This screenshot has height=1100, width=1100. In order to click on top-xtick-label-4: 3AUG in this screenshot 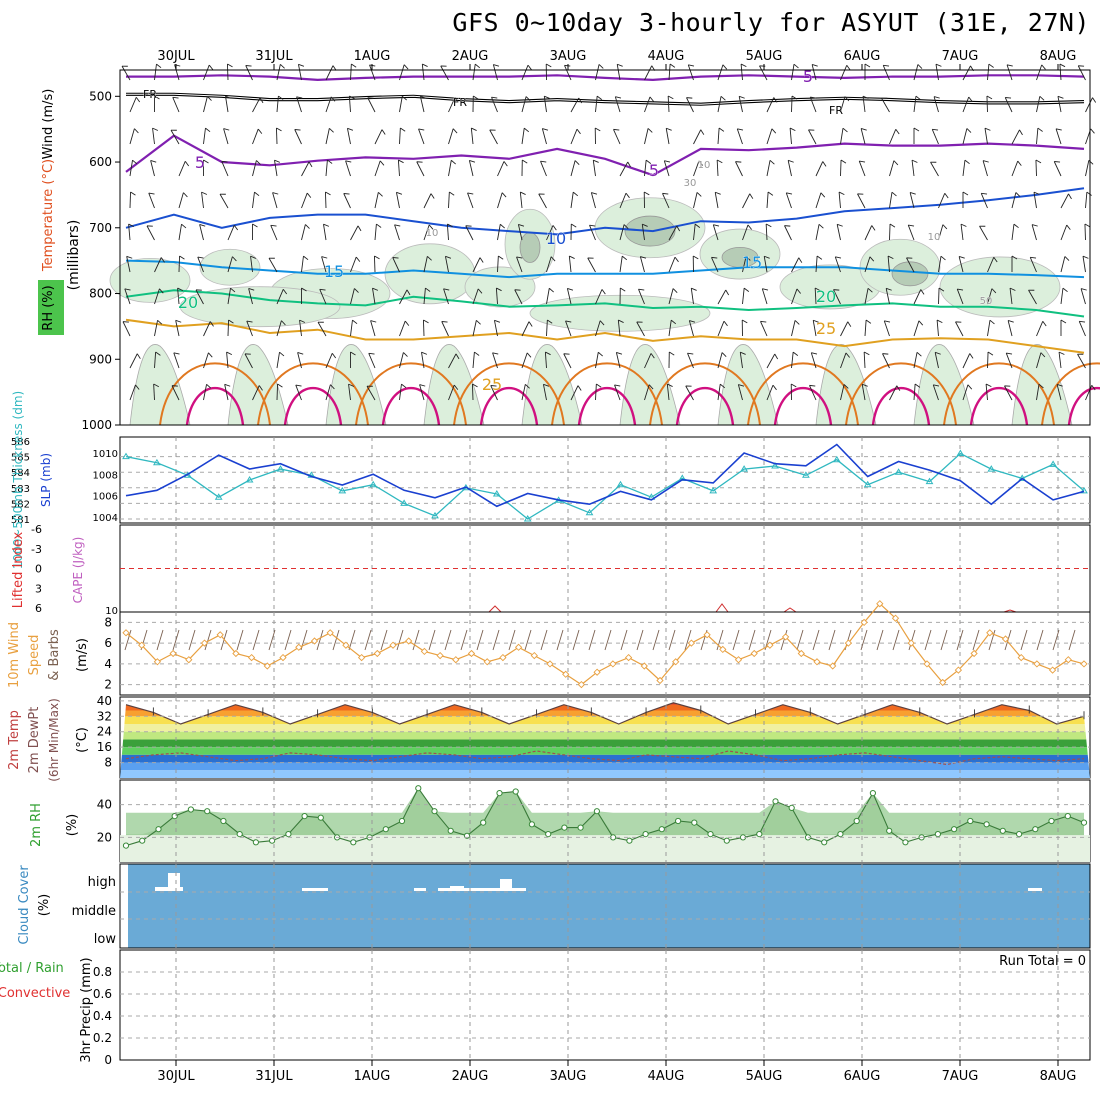, I will do `click(568, 56)`.